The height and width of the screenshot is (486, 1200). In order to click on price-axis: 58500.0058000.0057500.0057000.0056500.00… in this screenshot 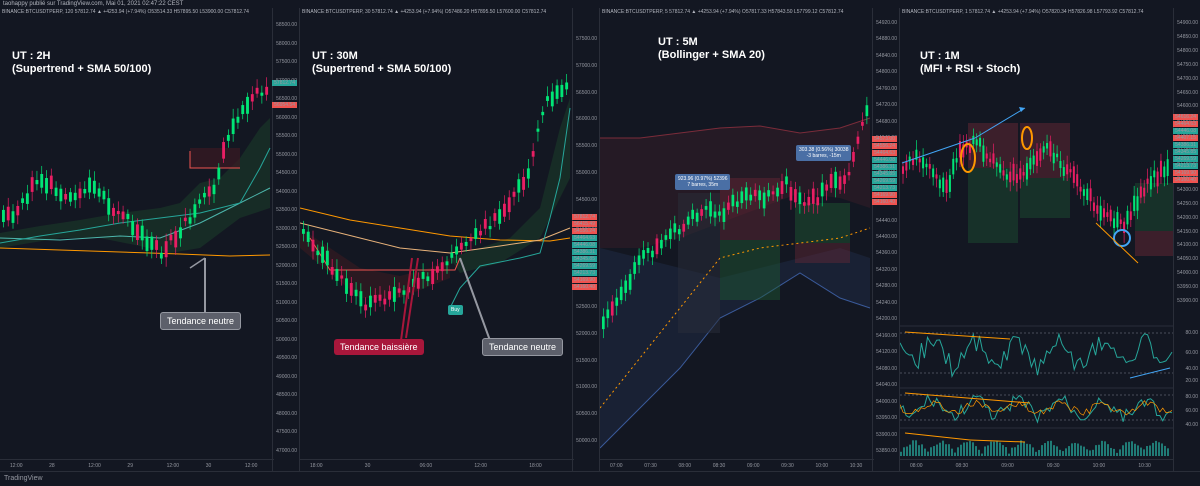, I will do `click(285, 240)`.